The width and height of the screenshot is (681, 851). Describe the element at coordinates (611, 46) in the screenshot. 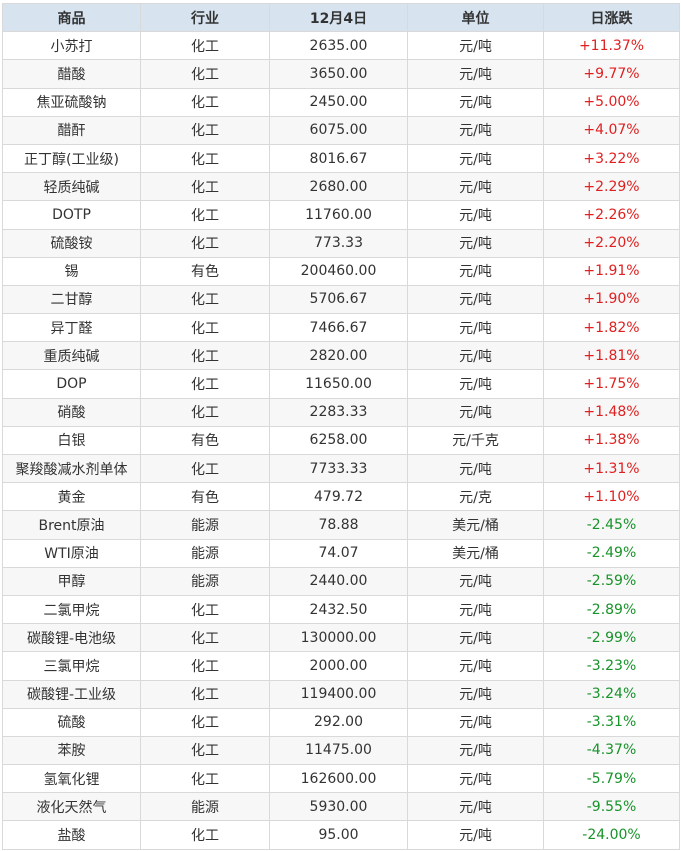

I see `daily-change-cell: +11.37%` at that location.